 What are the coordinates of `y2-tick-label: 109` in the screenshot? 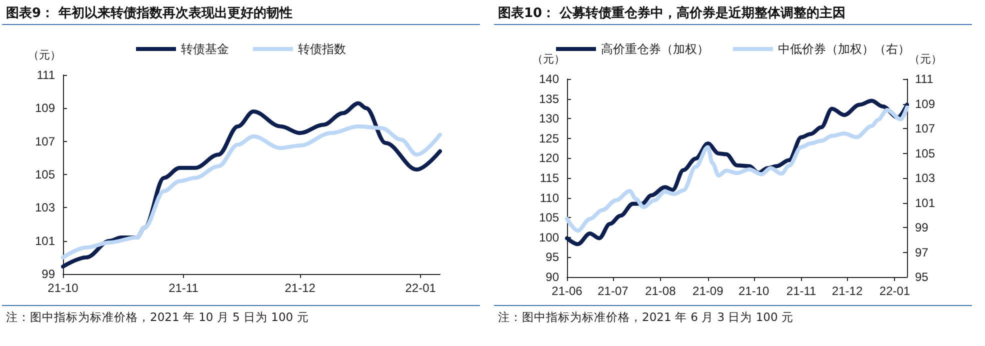 It's located at (925, 103).